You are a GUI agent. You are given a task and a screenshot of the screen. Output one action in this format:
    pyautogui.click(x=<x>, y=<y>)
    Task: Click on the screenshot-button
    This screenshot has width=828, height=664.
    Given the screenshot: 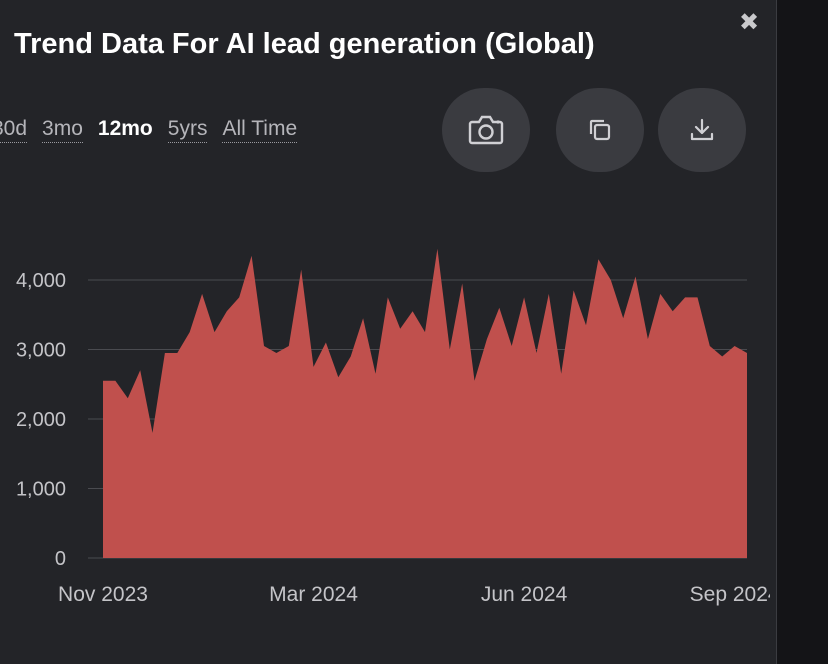 What is the action you would take?
    pyautogui.click(x=486, y=130)
    